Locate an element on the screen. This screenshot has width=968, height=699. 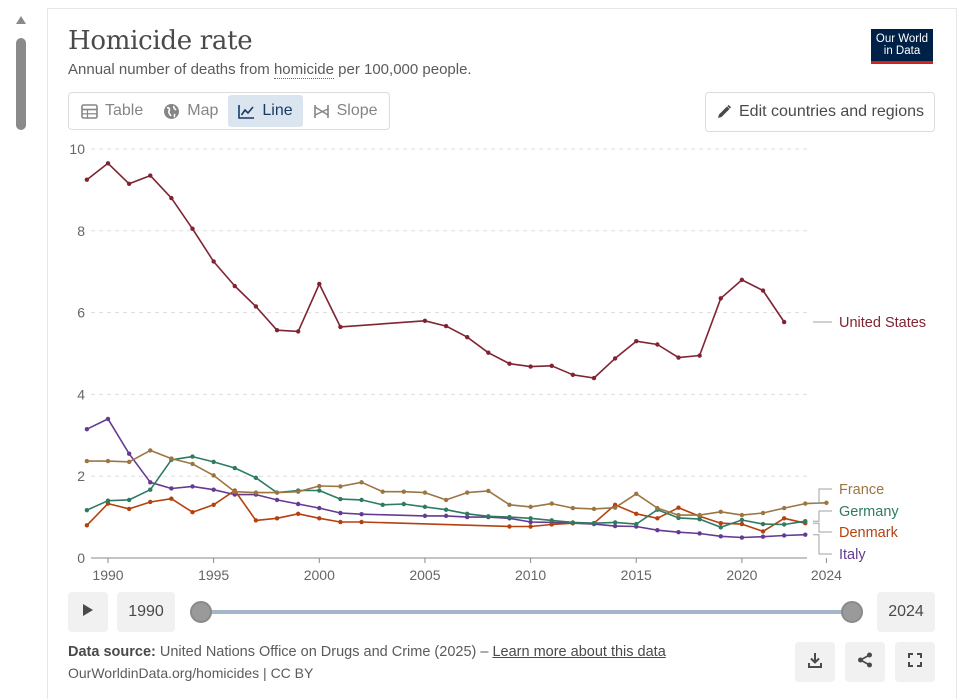
scroll-up-arrow-icon is located at coordinates (21, 20).